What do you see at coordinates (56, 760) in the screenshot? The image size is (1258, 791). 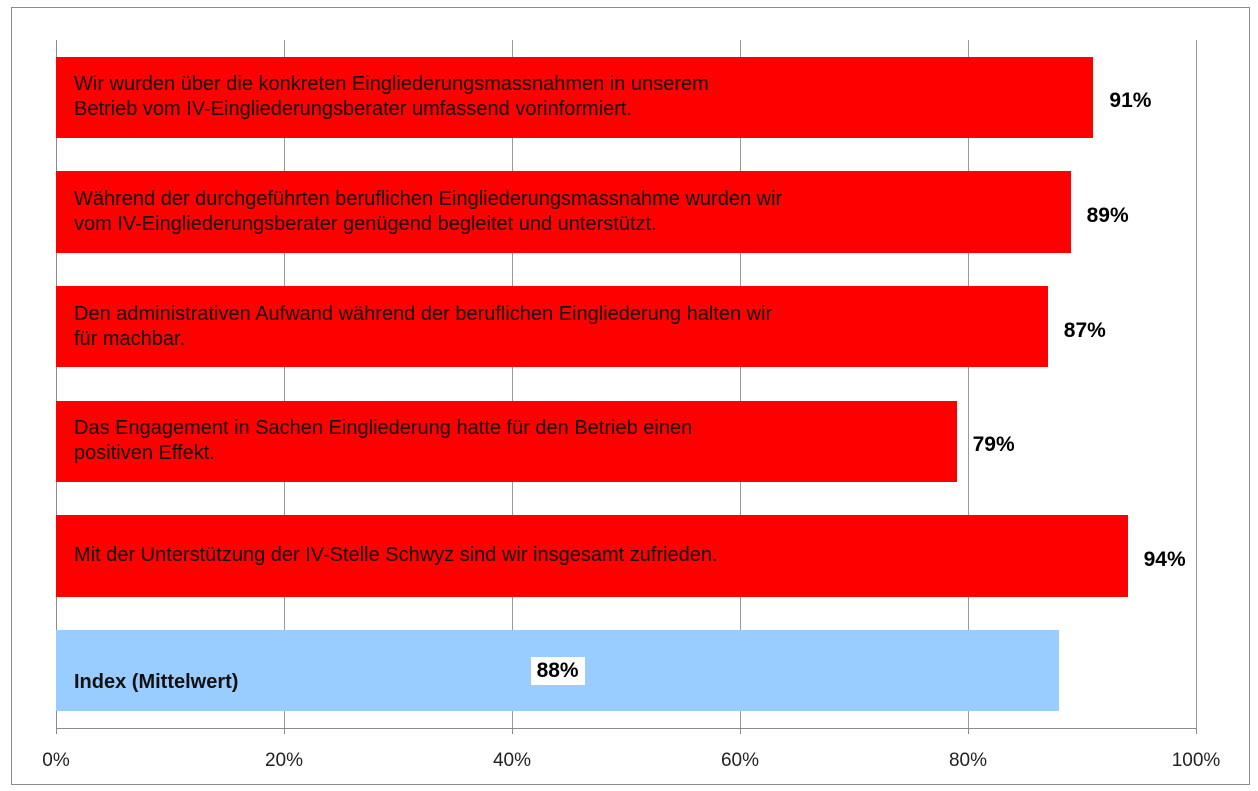 I see `x-tick-label: 0%` at bounding box center [56, 760].